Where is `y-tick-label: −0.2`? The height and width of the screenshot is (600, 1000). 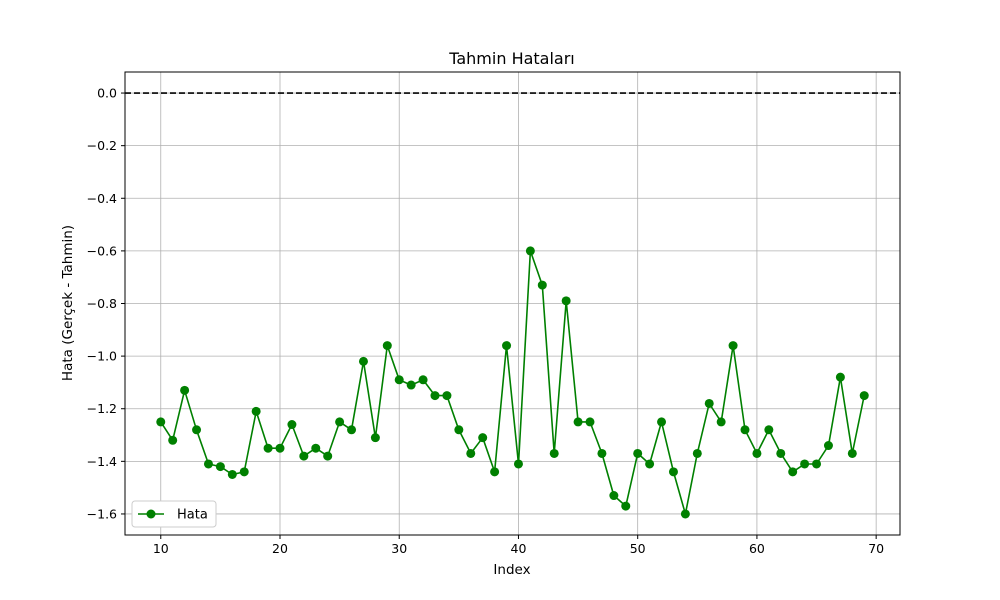 y-tick-label: −0.2 is located at coordinates (102, 145).